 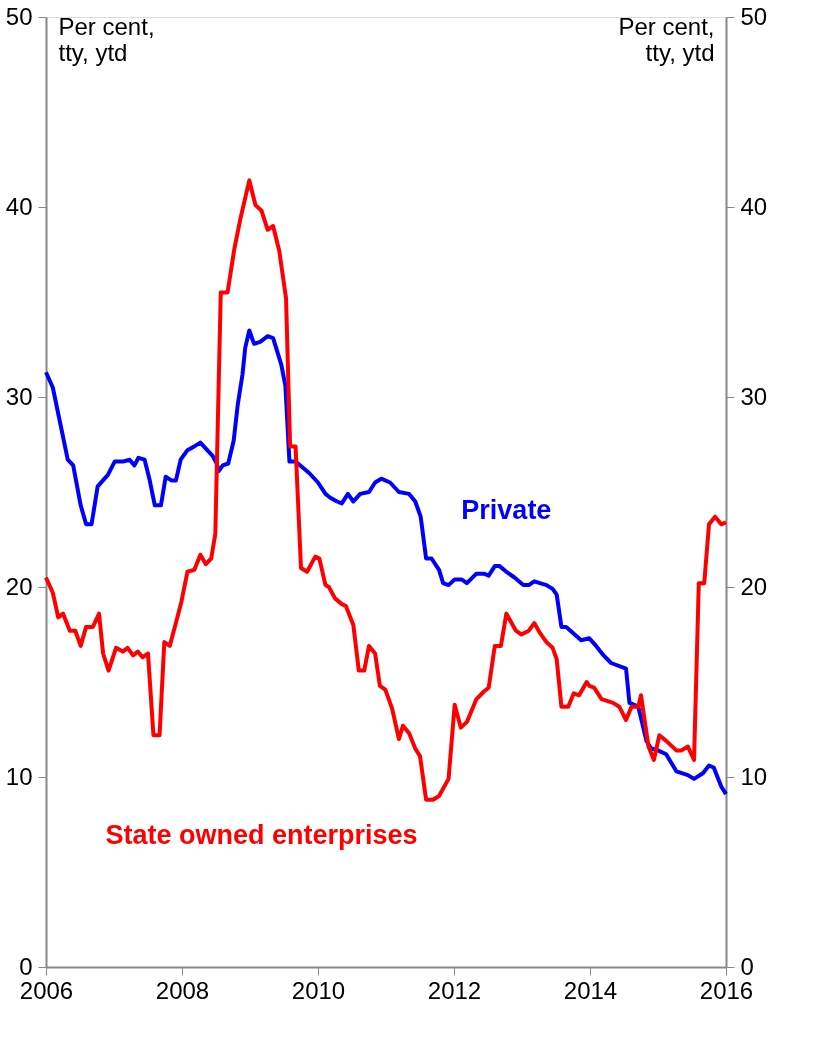 What do you see at coordinates (318, 990) in the screenshot?
I see `x-tick-label: 2010` at bounding box center [318, 990].